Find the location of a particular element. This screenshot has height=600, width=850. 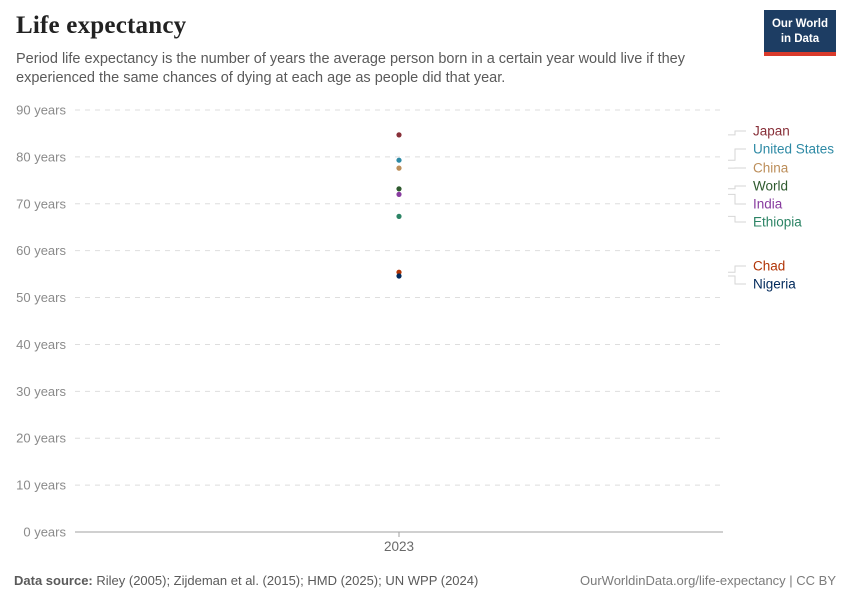

data-point-china is located at coordinates (399, 168).